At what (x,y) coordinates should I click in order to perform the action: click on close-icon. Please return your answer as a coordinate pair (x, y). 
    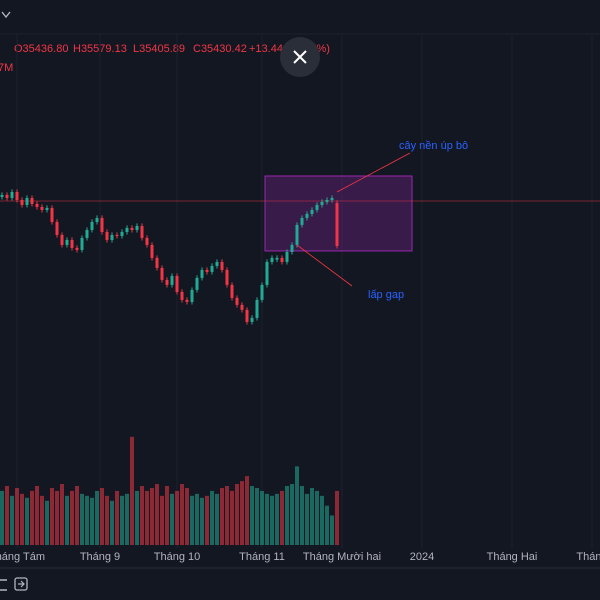
    Looking at the image, I should click on (300, 57).